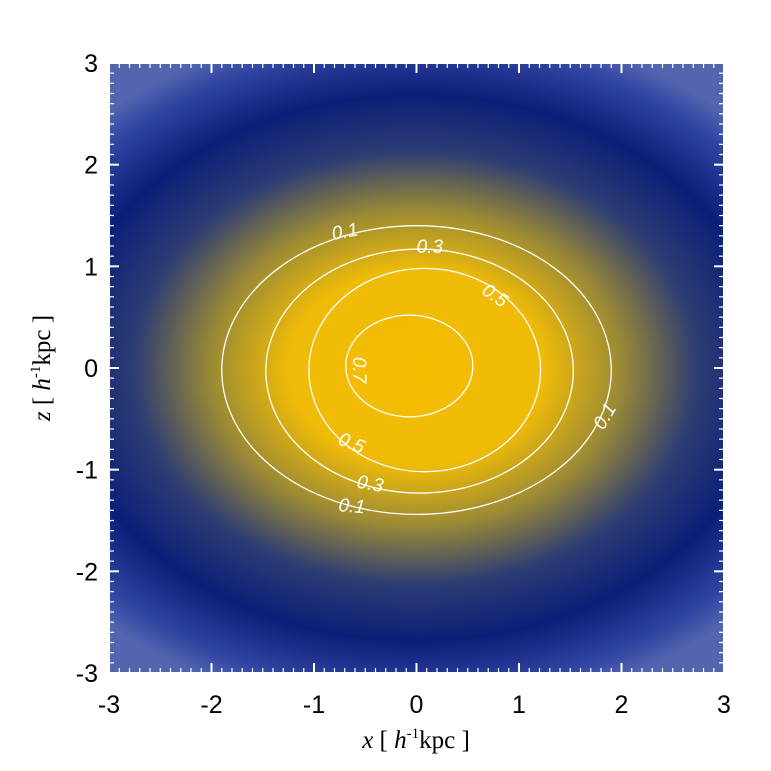 This screenshot has height=771, width=771. I want to click on y-tick-label: 2, so click(91, 166).